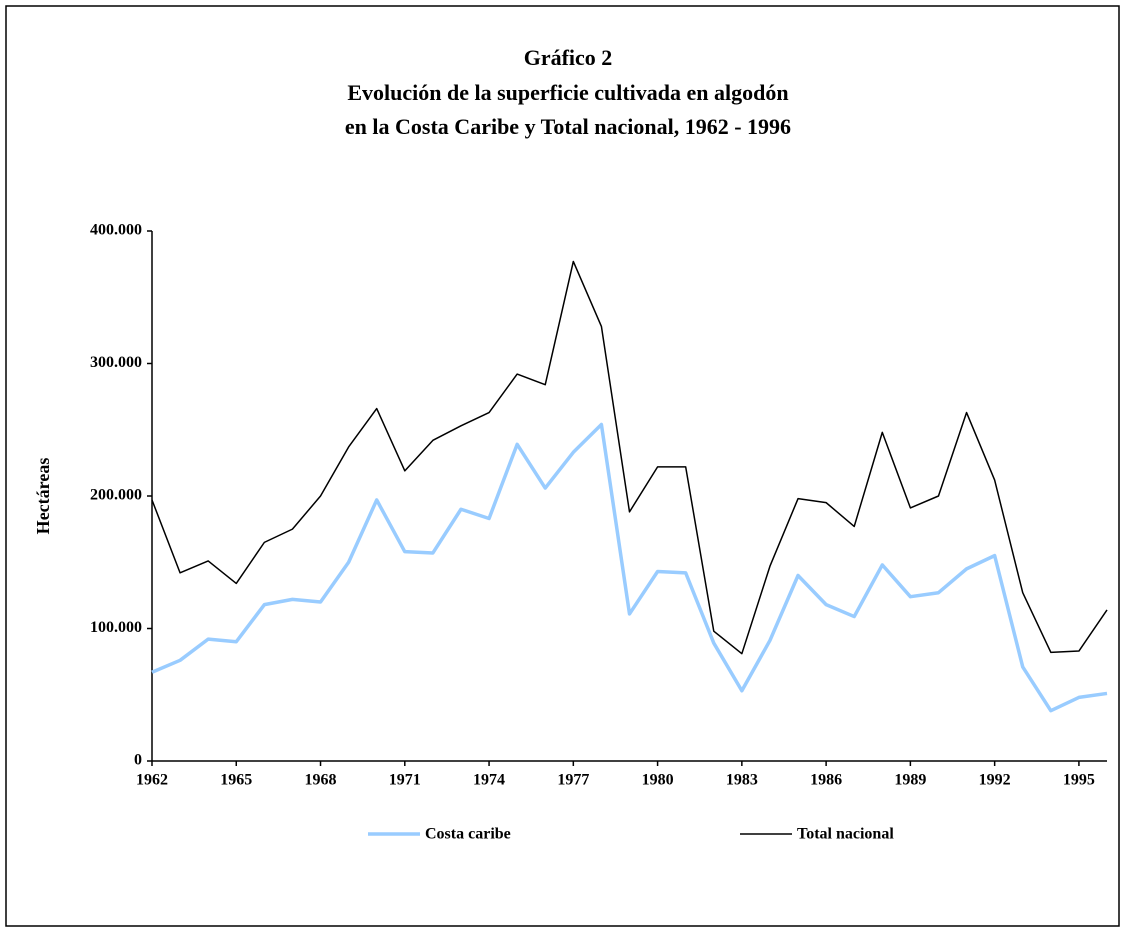 Image resolution: width=1125 pixels, height=932 pixels. What do you see at coordinates (321, 780) in the screenshot?
I see `x-tick-label: 1968` at bounding box center [321, 780].